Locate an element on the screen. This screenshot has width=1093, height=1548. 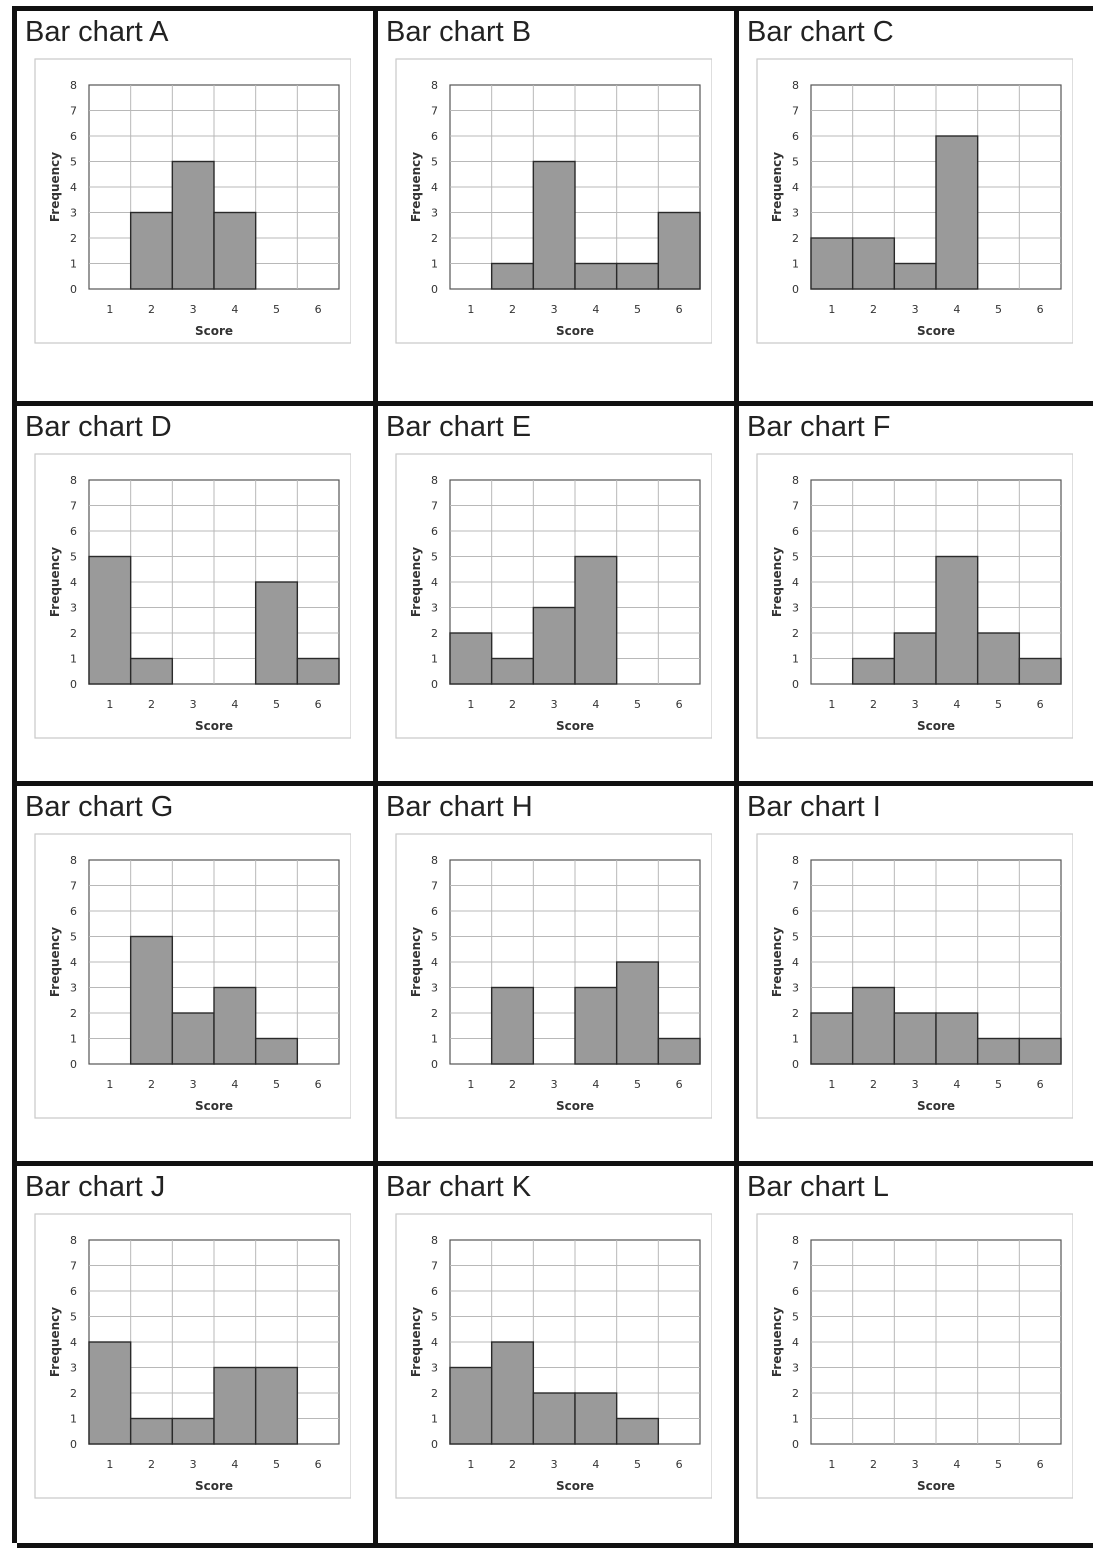
y-tick-label: 4 is located at coordinates (73, 187).